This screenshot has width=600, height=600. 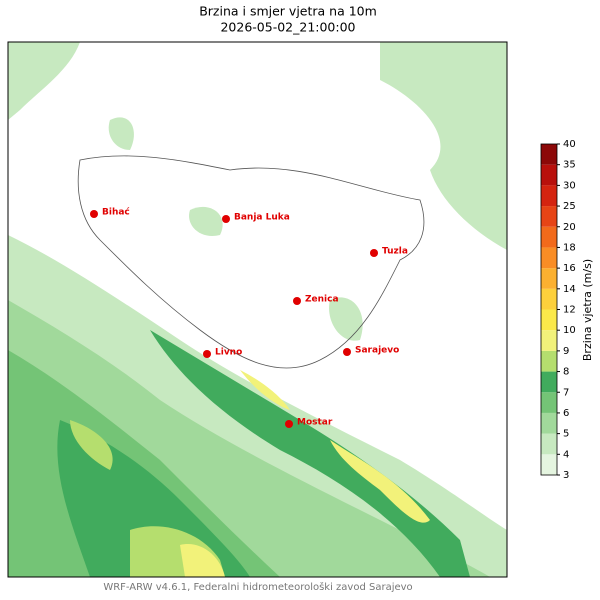 I want to click on city-label: Livno, so click(x=228, y=353).